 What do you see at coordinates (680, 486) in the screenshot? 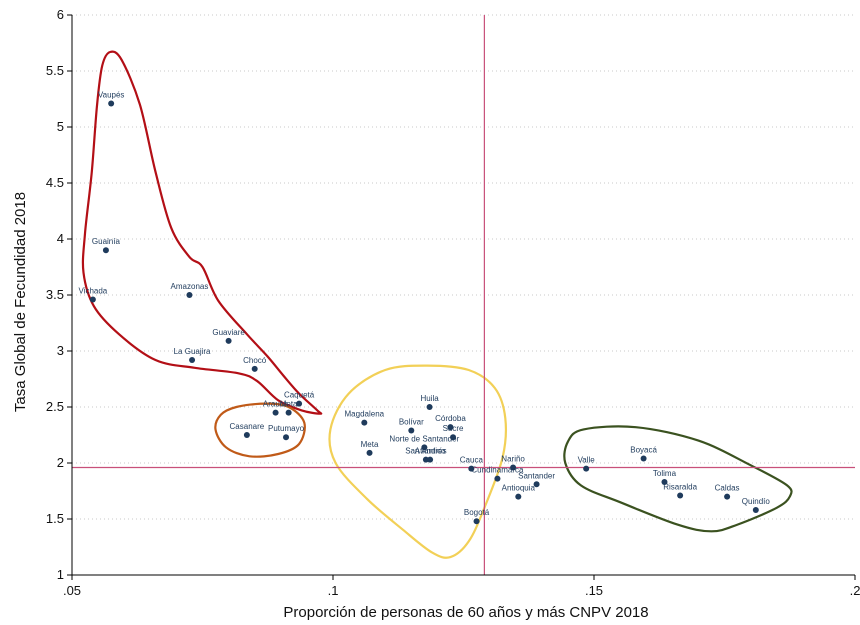
I see `data-point-label: Risaralda` at bounding box center [680, 486].